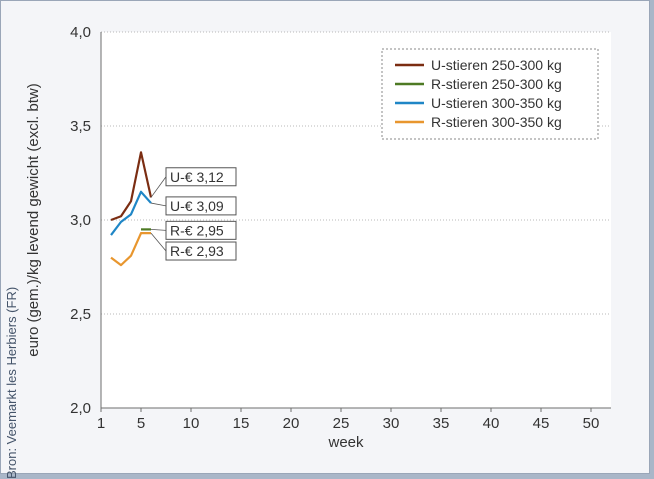  Describe the element at coordinates (197, 177) in the screenshot. I see `annotation-label: U-€ 3,12` at that location.